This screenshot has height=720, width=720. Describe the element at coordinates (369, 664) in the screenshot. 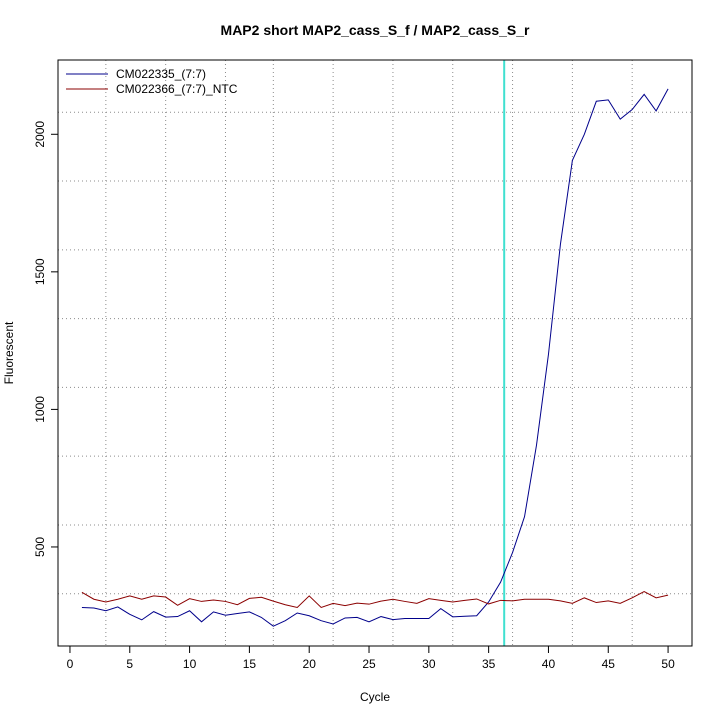

I see `x-tick-label-5: 25` at that location.